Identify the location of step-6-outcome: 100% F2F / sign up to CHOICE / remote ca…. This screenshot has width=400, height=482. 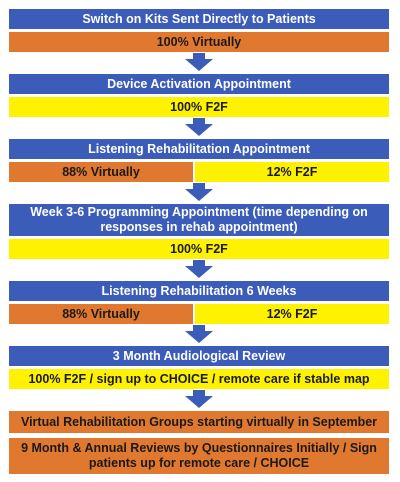
(199, 379).